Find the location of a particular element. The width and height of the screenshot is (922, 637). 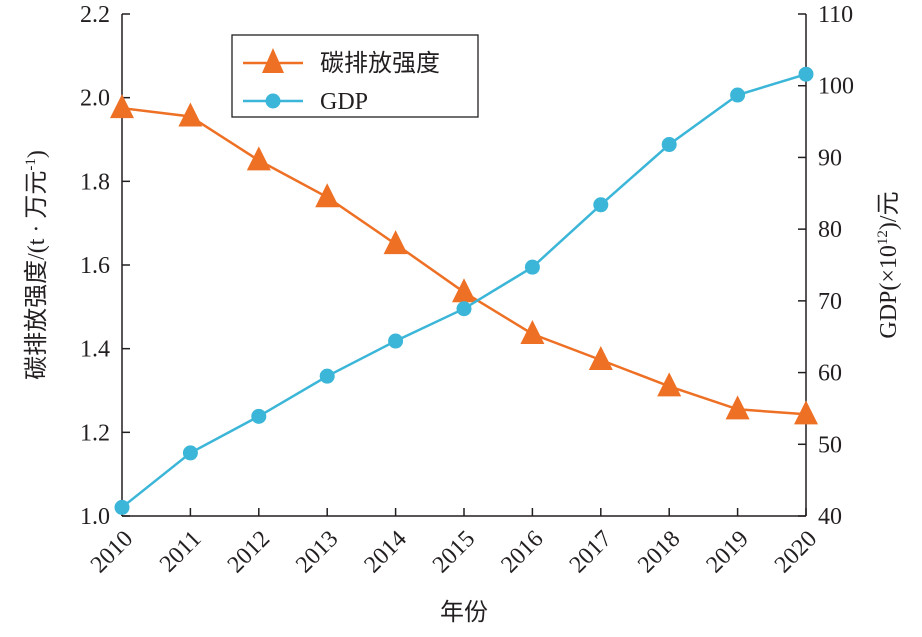

left-y-axis-title-sup: -1 is located at coordinates (31, 164).